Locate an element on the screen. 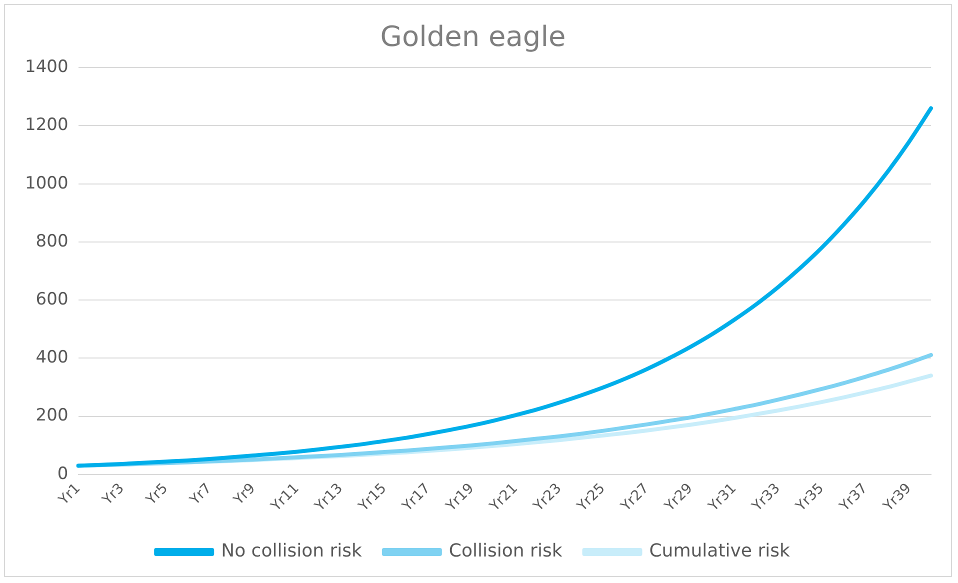 Image resolution: width=958 pixels, height=583 pixels. x-tick-label: Yr3 is located at coordinates (113, 494).